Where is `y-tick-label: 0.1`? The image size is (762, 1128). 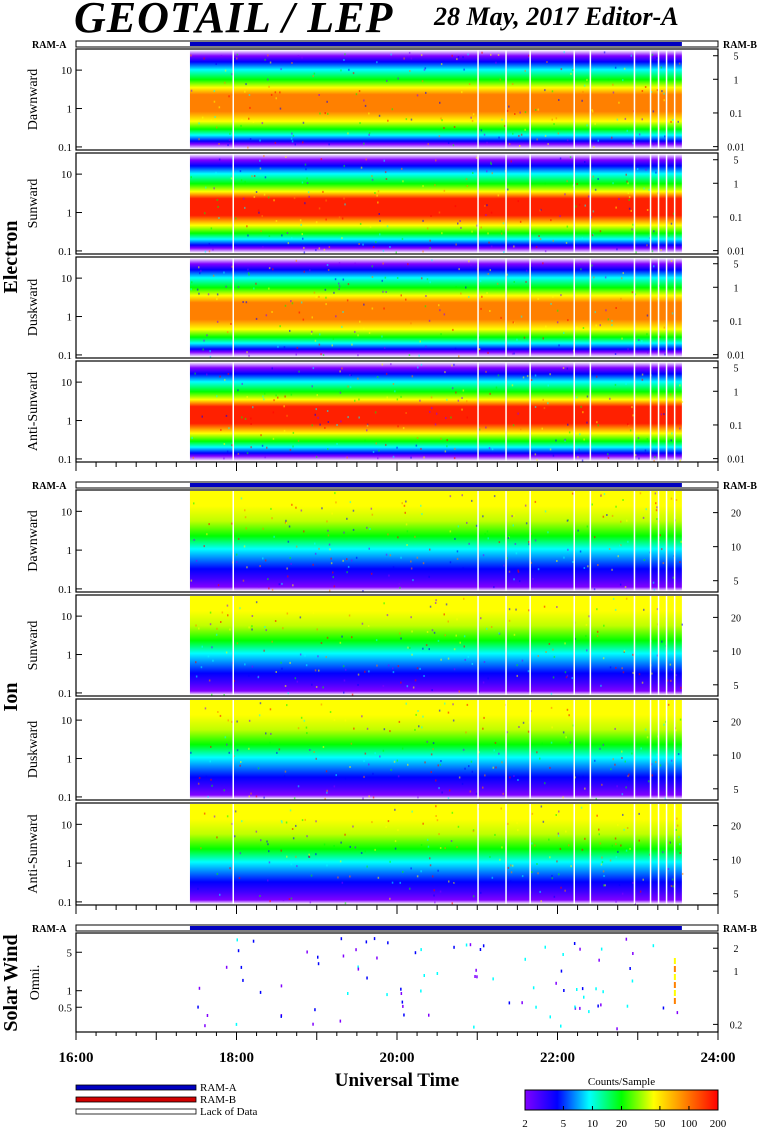
y-tick-label: 0.1 is located at coordinates (65, 252).